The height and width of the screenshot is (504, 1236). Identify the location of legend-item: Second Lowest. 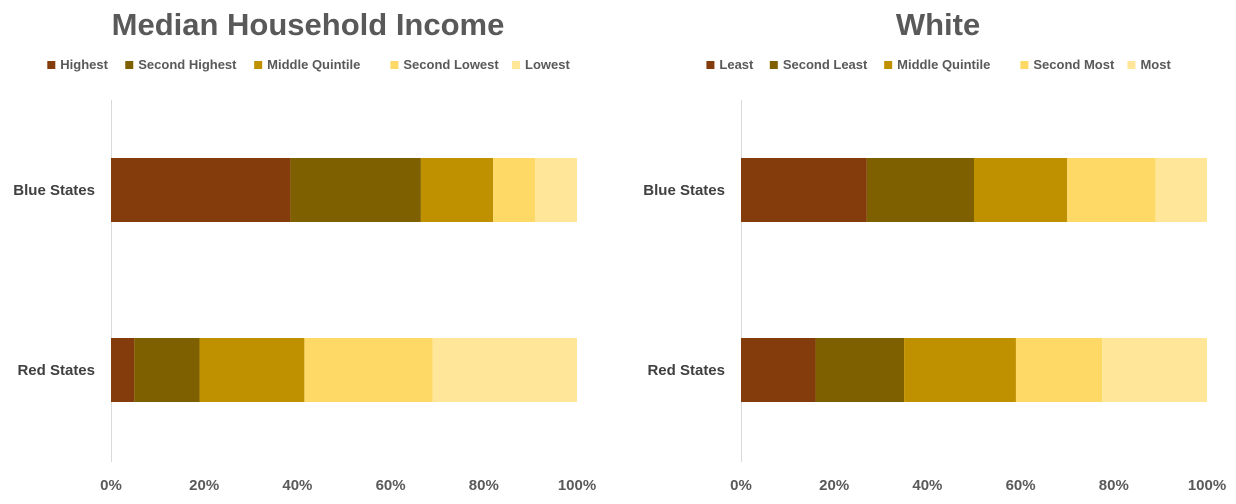
(444, 64).